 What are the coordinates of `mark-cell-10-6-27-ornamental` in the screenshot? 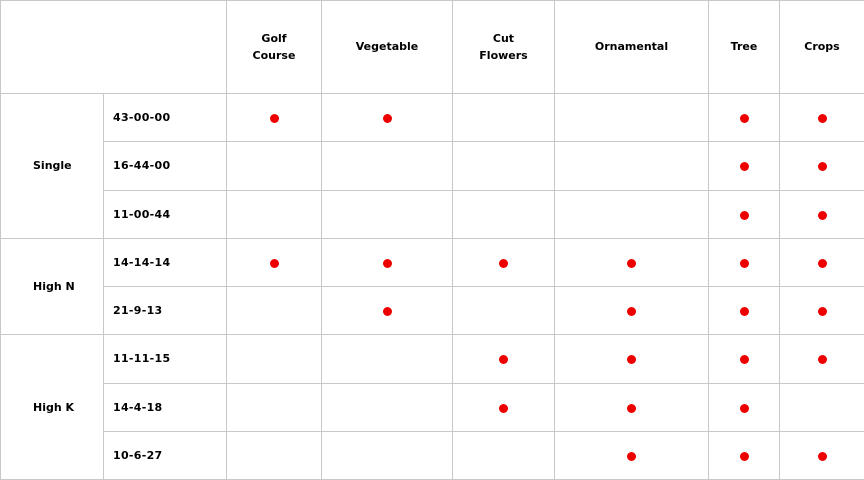 It's located at (631, 455).